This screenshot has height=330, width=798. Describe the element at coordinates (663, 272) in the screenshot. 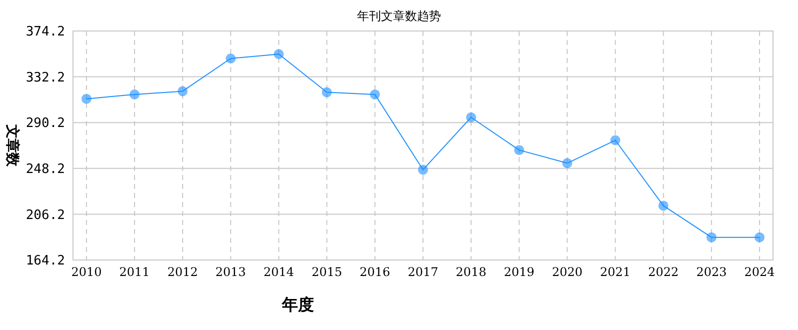

I see `x-tick-label: 2022` at that location.